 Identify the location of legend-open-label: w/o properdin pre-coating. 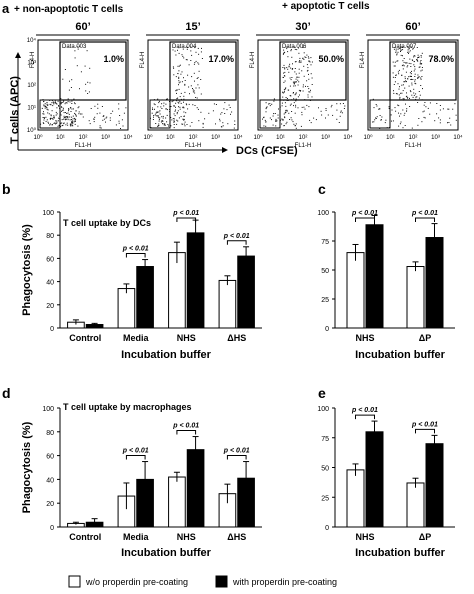
(136, 582).